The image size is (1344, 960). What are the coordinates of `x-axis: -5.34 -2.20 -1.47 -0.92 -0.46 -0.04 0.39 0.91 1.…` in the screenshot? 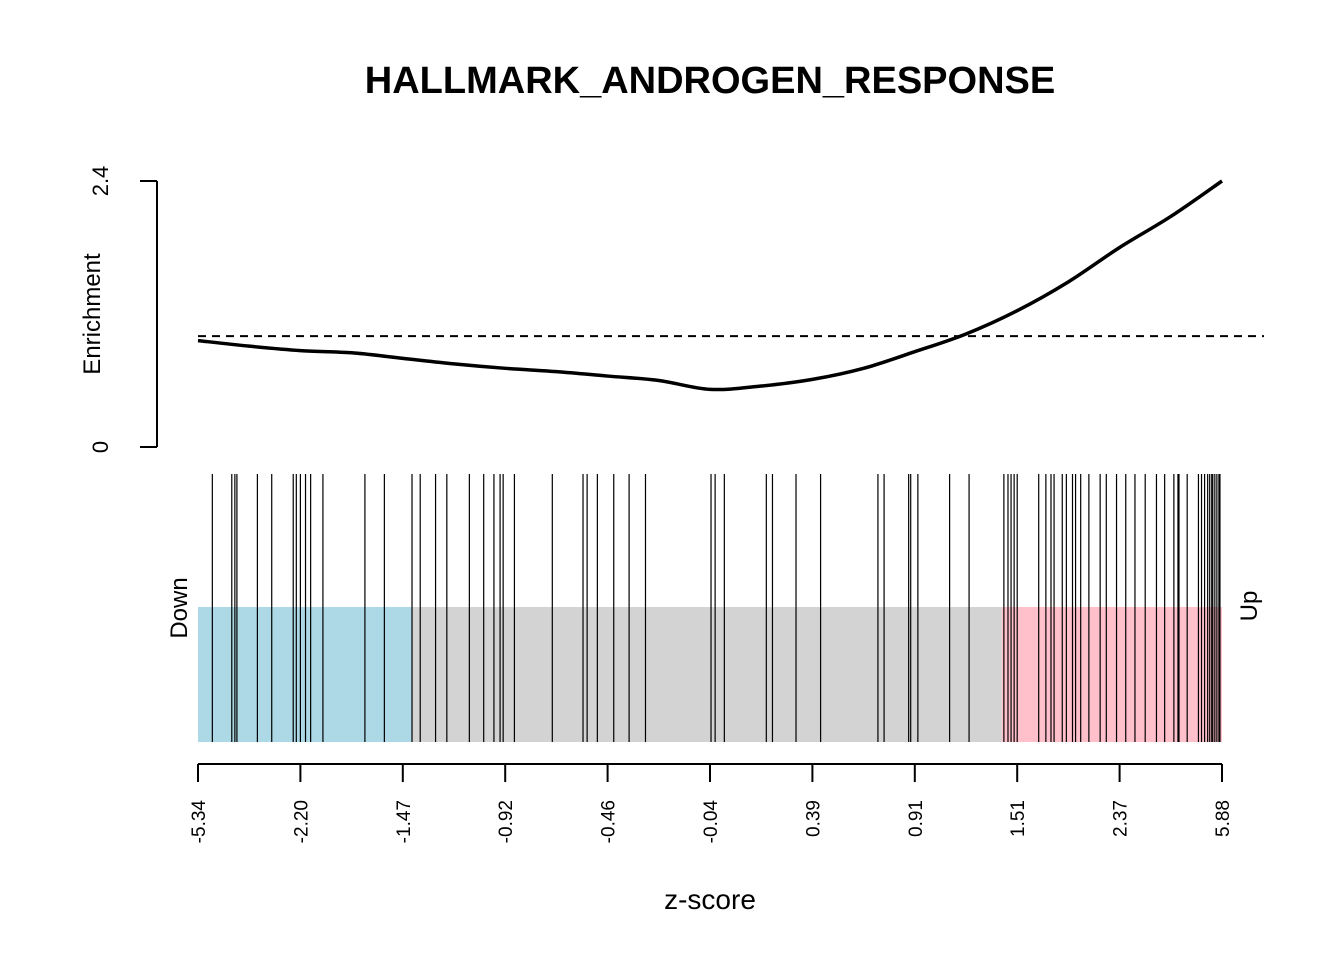 It's located at (711, 803).